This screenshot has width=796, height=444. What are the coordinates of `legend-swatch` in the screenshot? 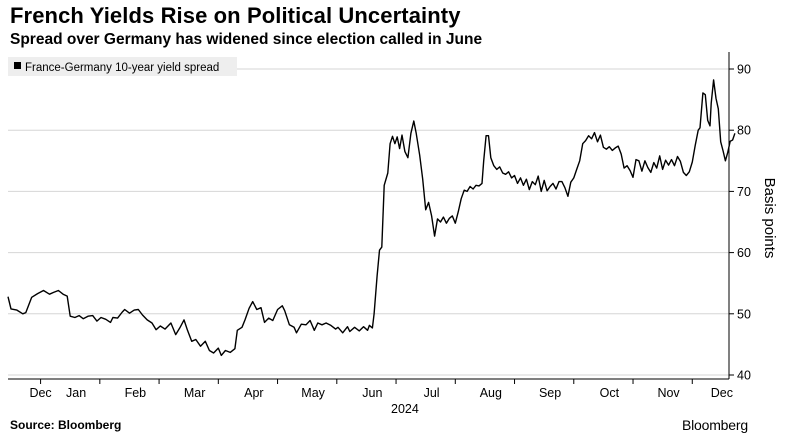 It's located at (17, 65).